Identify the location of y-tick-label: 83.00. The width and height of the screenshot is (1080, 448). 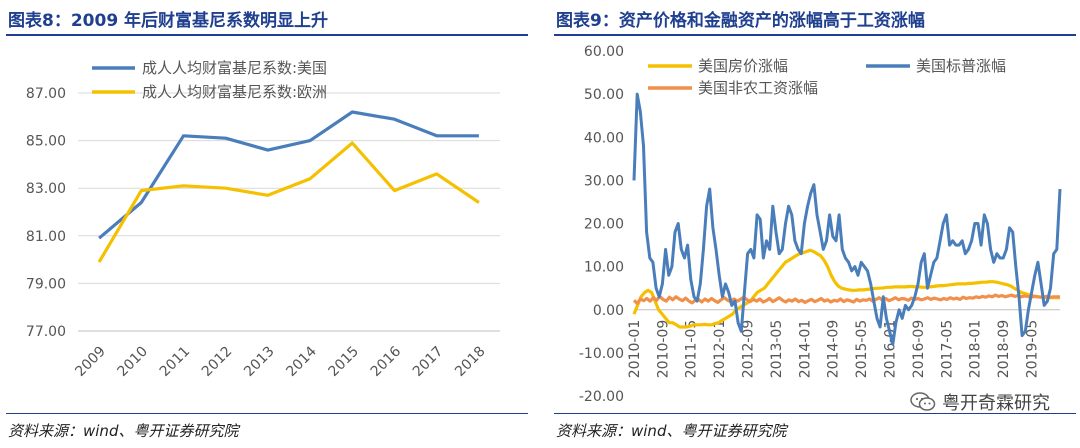
(46, 189).